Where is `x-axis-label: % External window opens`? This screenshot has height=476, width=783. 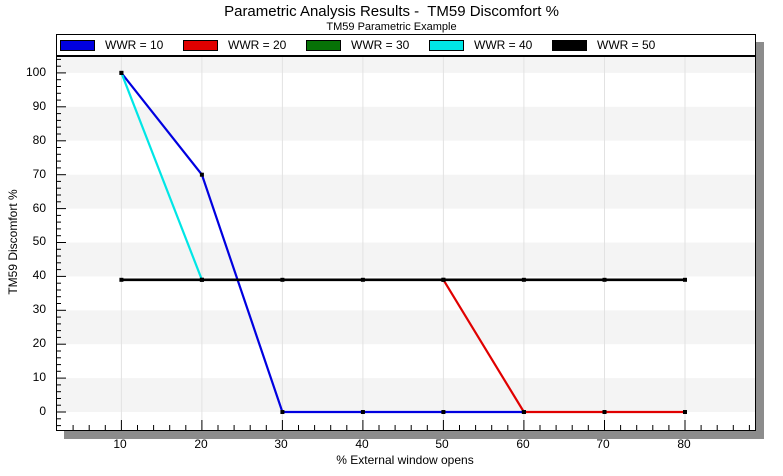 x-axis-label: % External window opens is located at coordinates (405, 460).